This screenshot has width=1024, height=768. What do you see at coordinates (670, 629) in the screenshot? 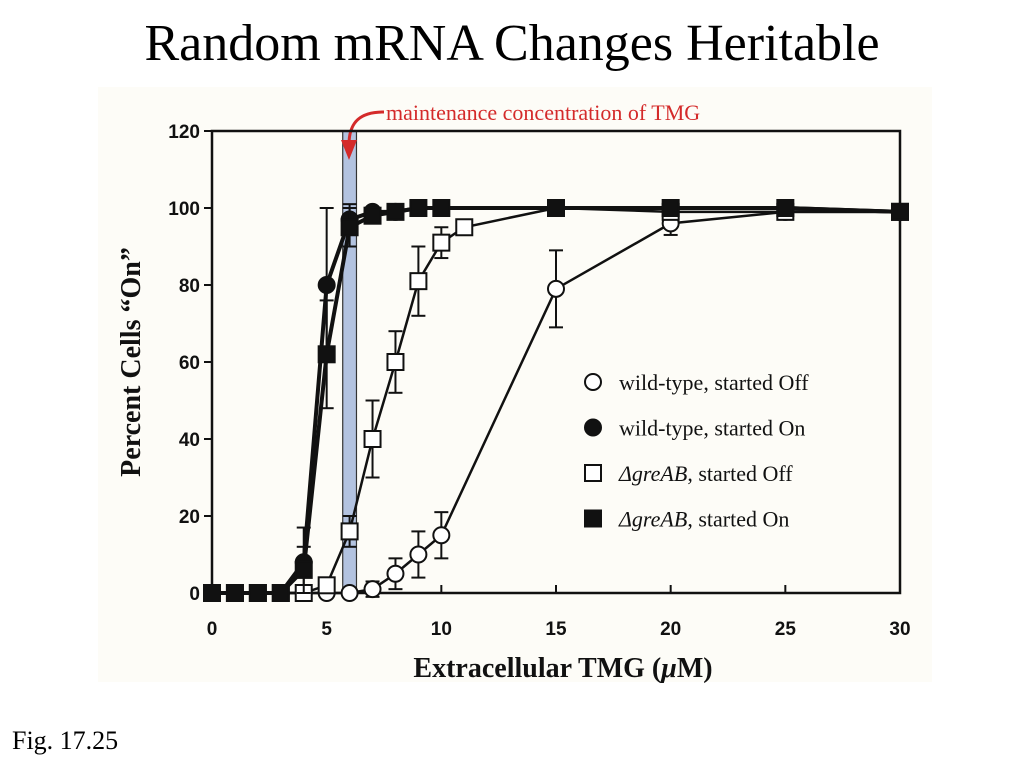
I see `x-tick-label: 20` at bounding box center [670, 629].